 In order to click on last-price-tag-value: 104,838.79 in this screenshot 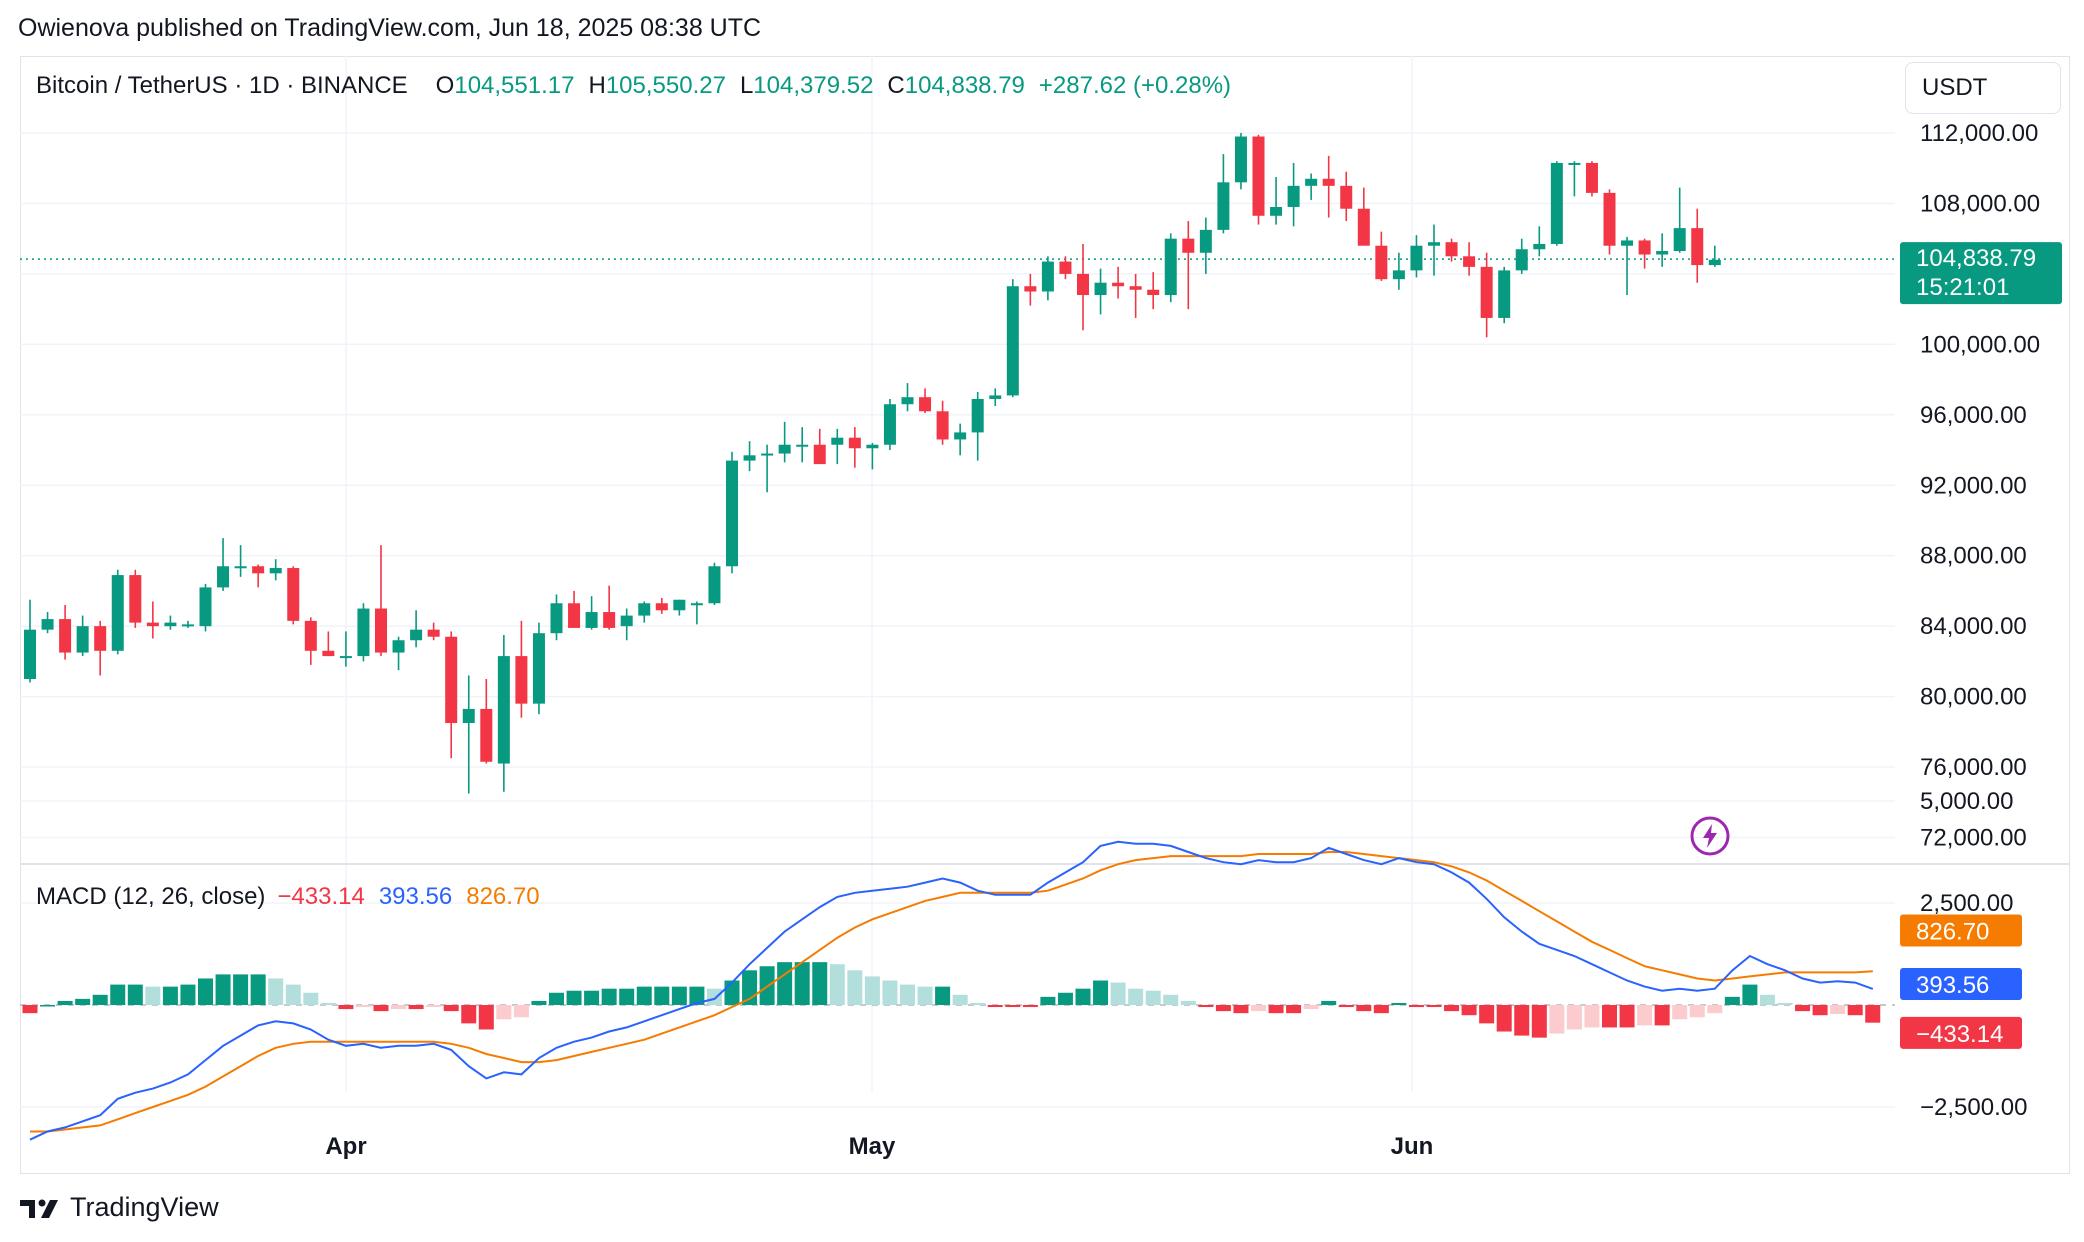, I will do `click(1976, 258)`.